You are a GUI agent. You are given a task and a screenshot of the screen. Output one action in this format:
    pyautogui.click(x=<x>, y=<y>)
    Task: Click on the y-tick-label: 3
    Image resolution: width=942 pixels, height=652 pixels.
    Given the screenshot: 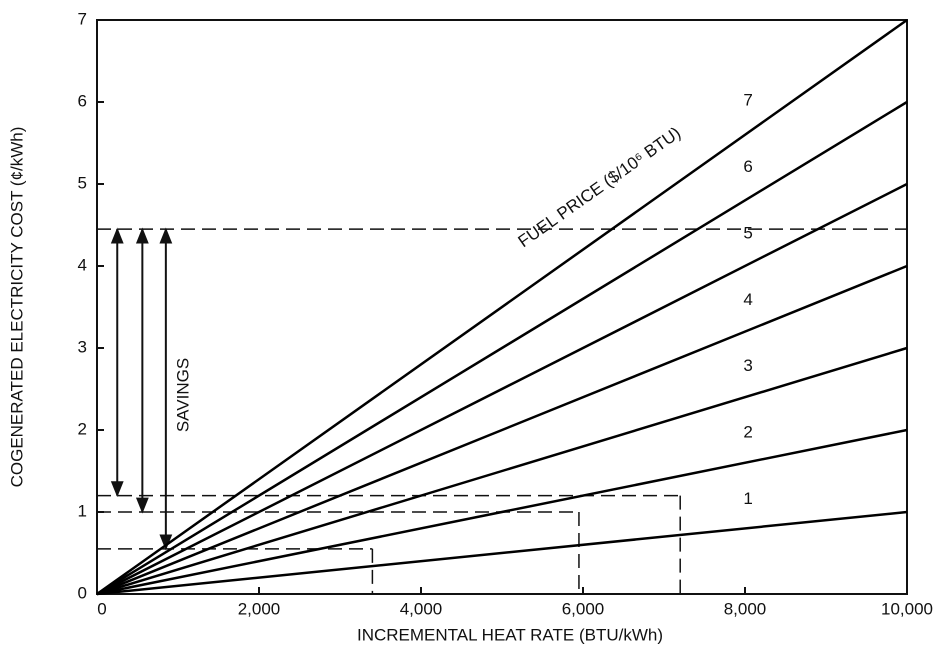 What is the action you would take?
    pyautogui.click(x=82, y=346)
    